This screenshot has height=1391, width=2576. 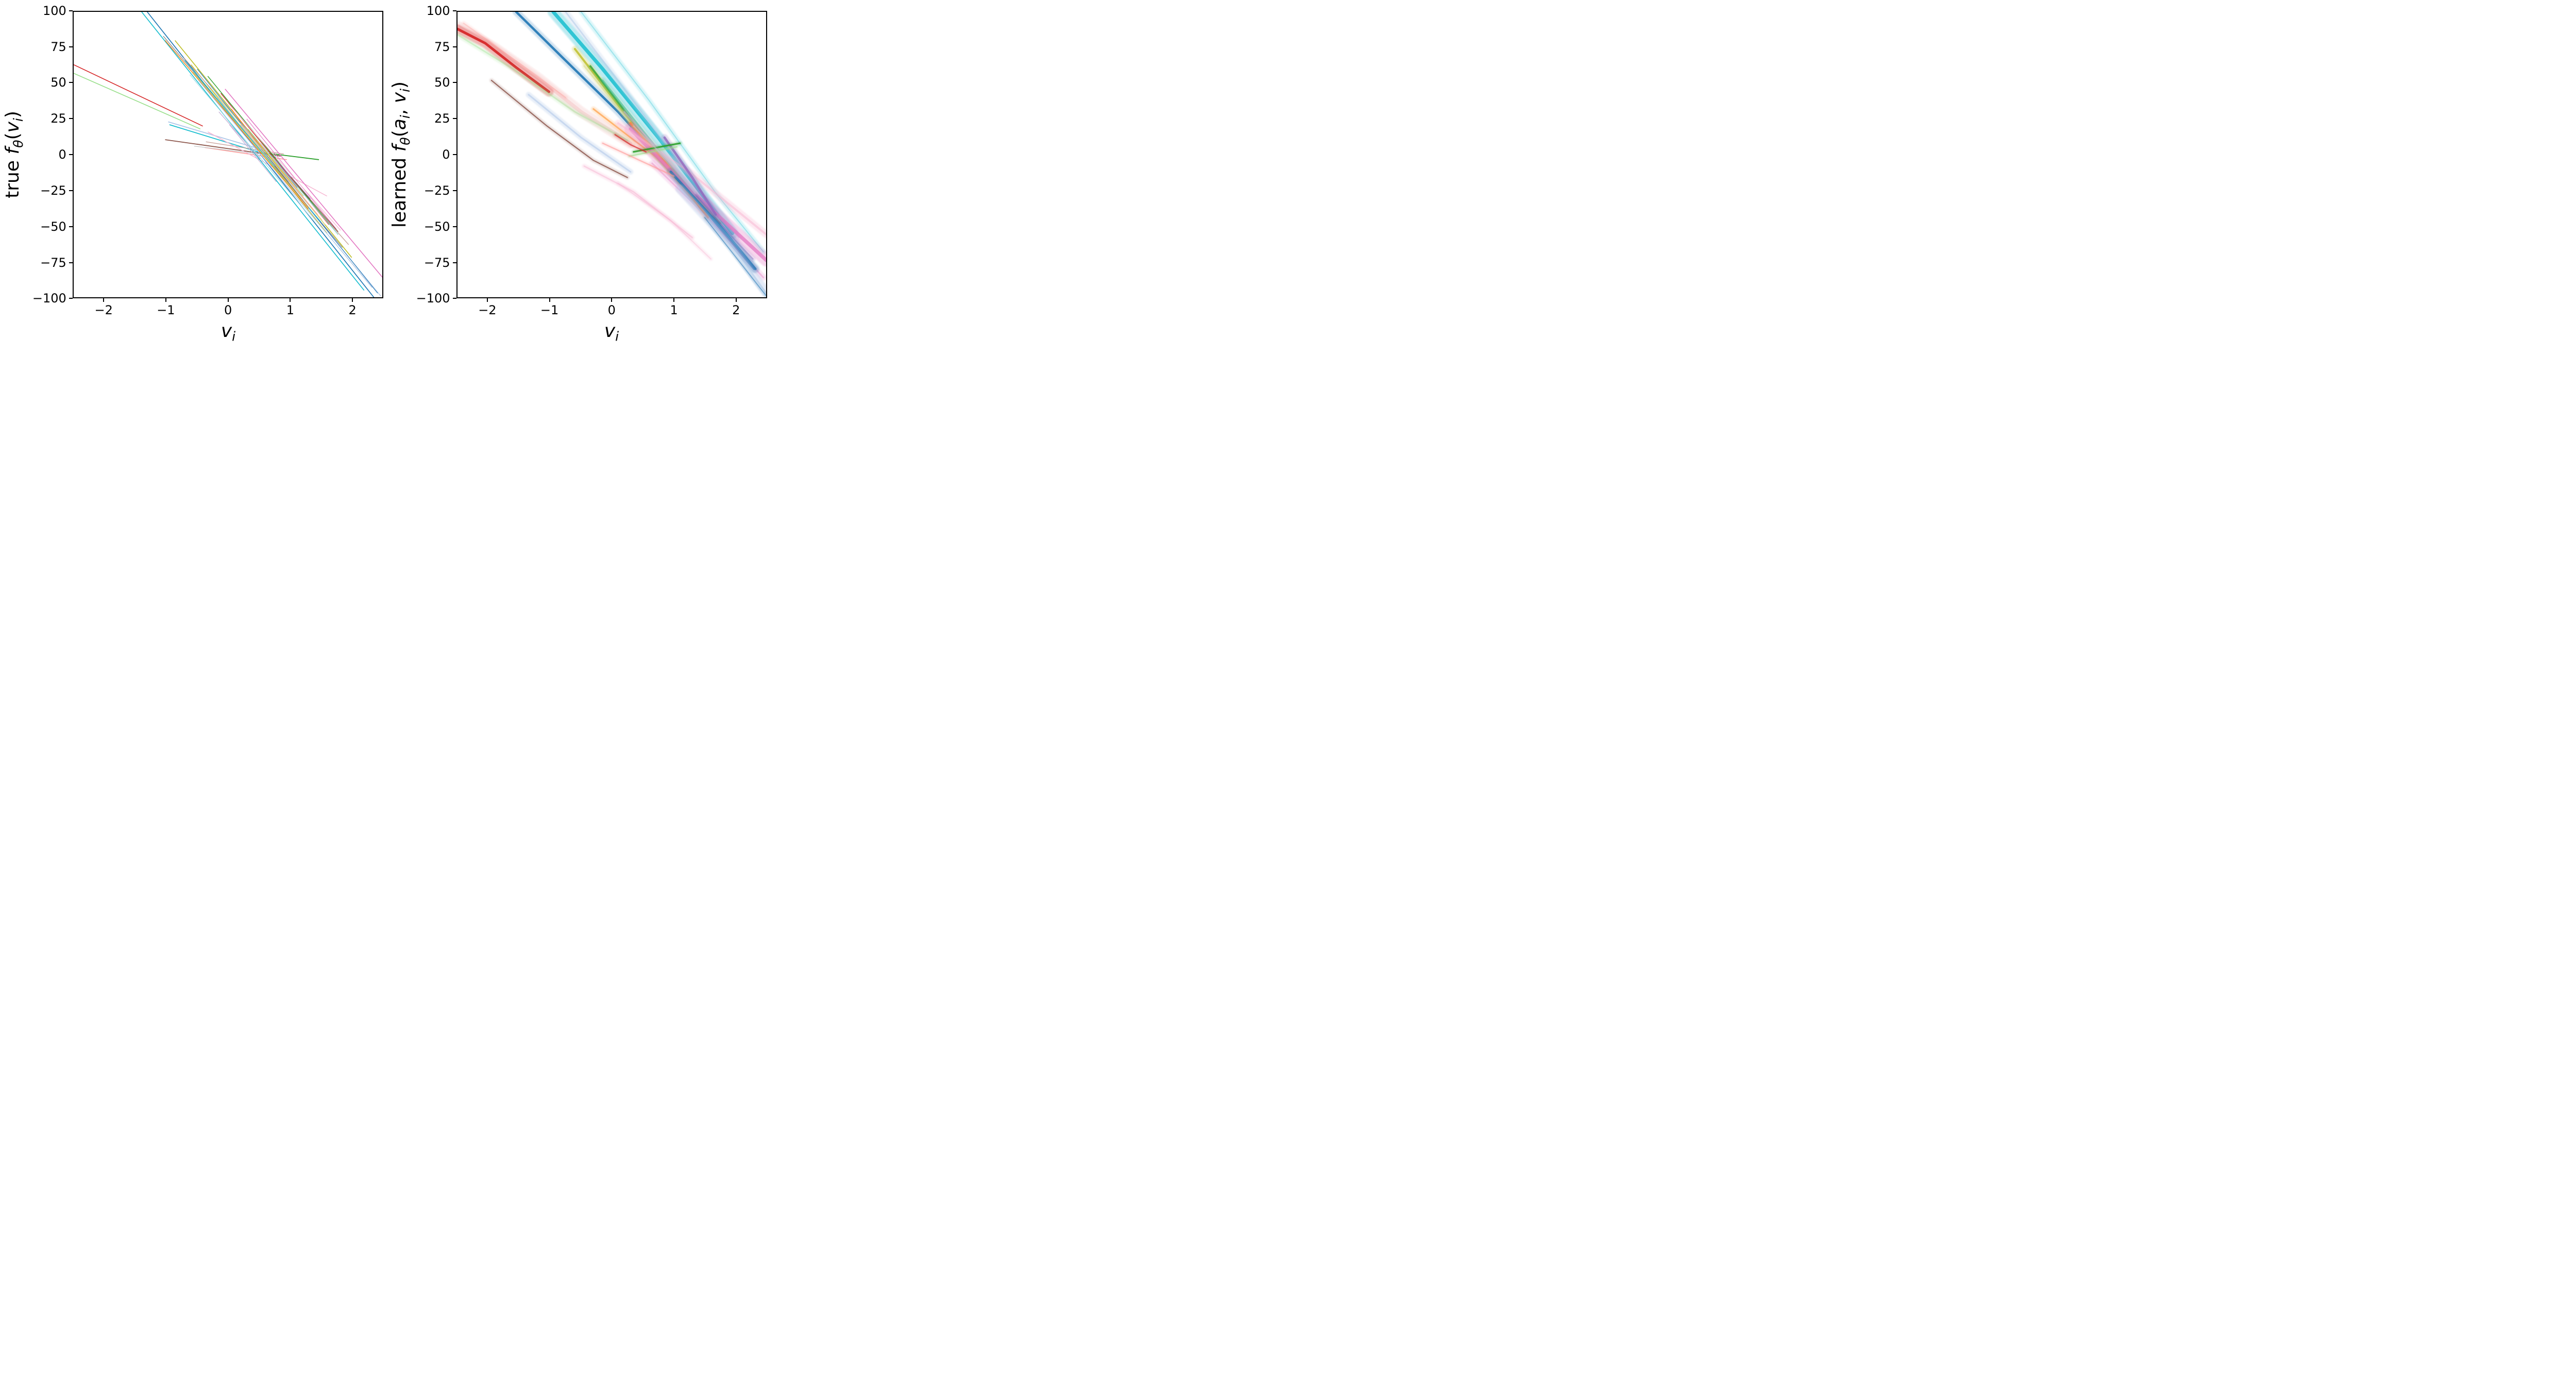 What do you see at coordinates (549, 310) in the screenshot?
I see `right-xtick-label: −1` at bounding box center [549, 310].